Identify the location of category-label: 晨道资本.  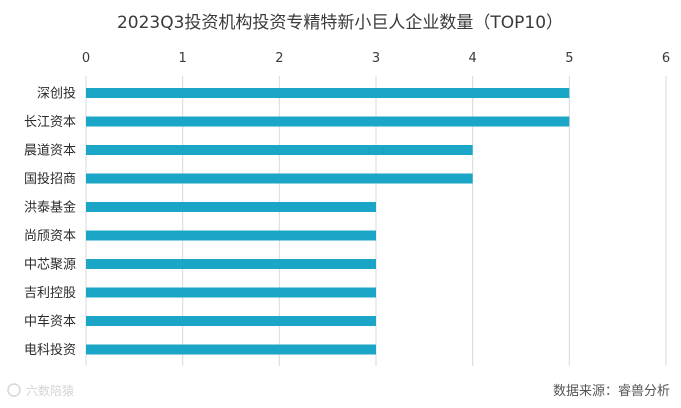
(50, 151).